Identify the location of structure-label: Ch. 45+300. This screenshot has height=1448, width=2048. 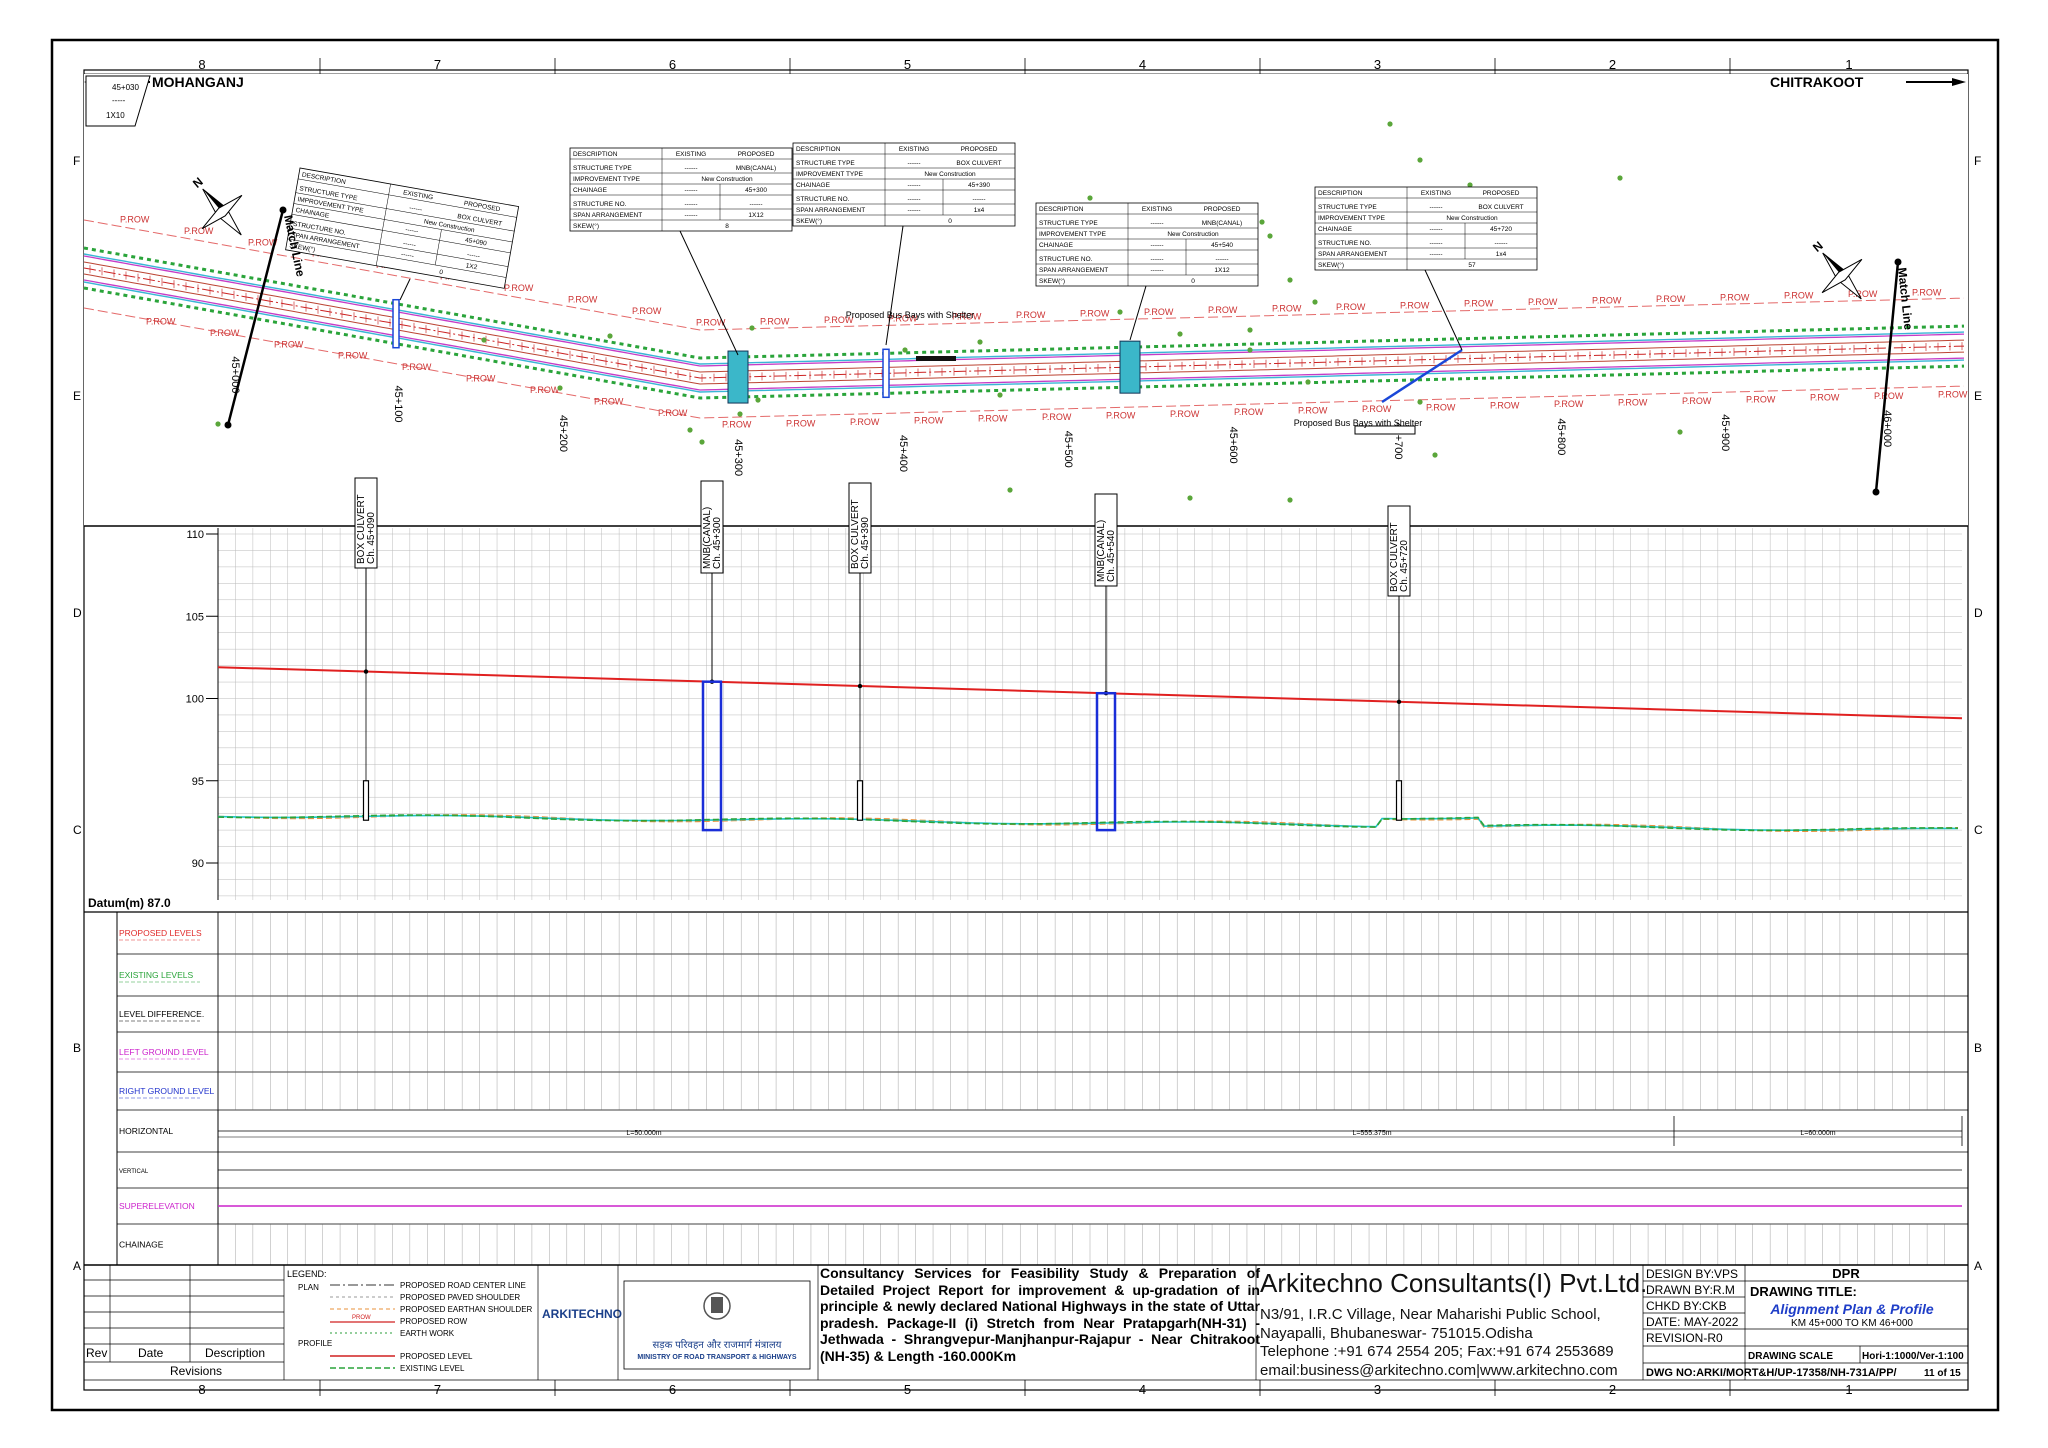
(717, 543).